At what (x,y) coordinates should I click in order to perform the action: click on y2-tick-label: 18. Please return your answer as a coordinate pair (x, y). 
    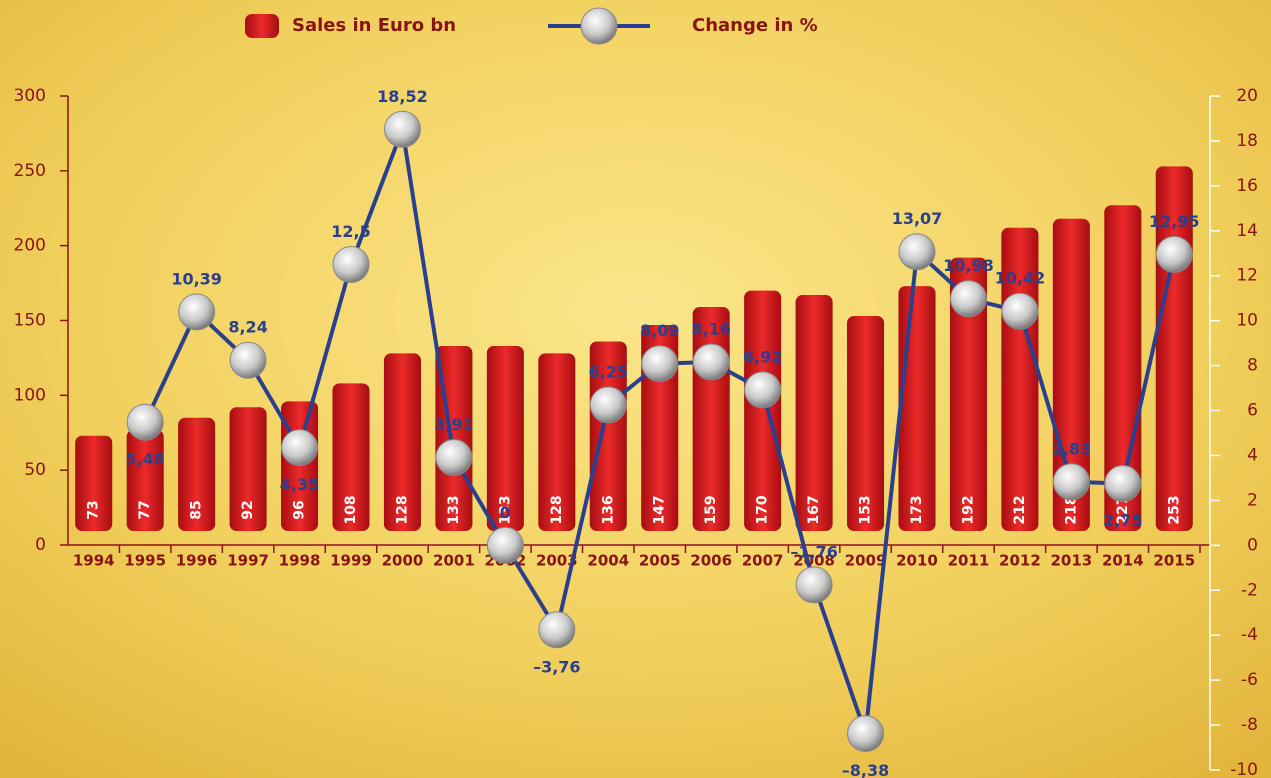
    Looking at the image, I should click on (1247, 141).